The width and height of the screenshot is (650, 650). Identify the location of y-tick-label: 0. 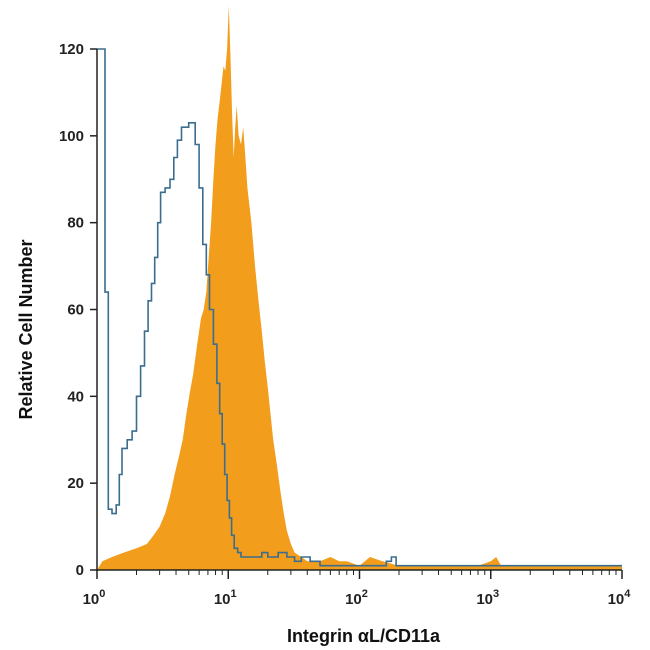
(80, 570).